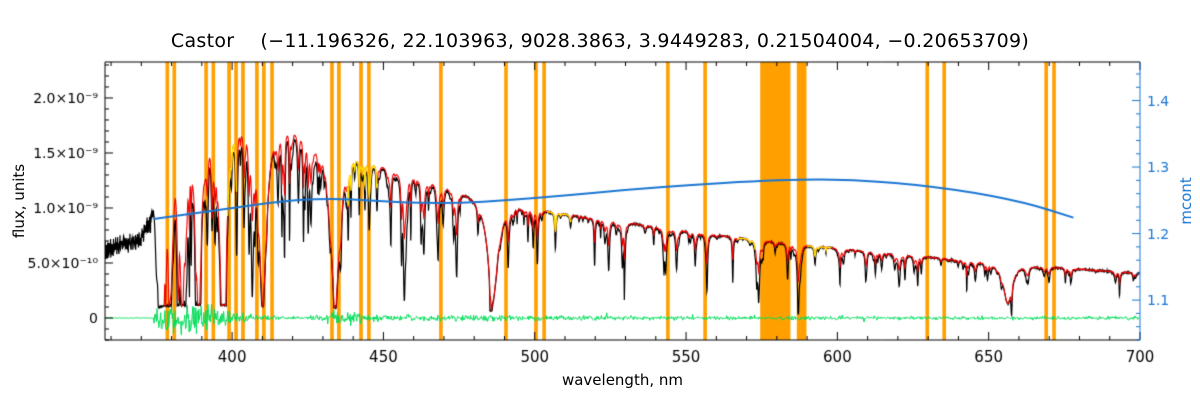 This screenshot has width=1200, height=400. Describe the element at coordinates (19, 201) in the screenshot. I see `y-axis-label-left: flux, units` at that location.